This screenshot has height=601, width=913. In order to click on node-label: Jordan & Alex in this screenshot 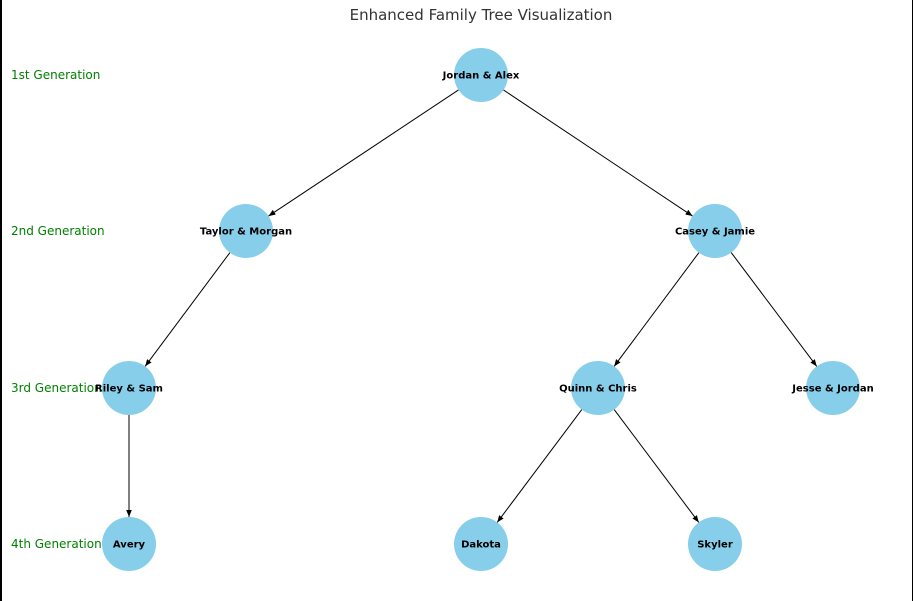, I will do `click(481, 76)`.